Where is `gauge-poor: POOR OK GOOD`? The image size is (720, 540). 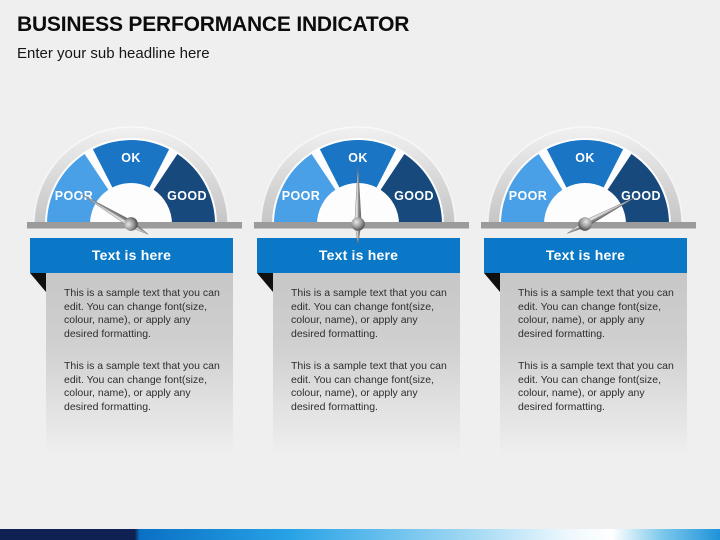
gauge-poor: POOR OK GOOD is located at coordinates (134, 180).